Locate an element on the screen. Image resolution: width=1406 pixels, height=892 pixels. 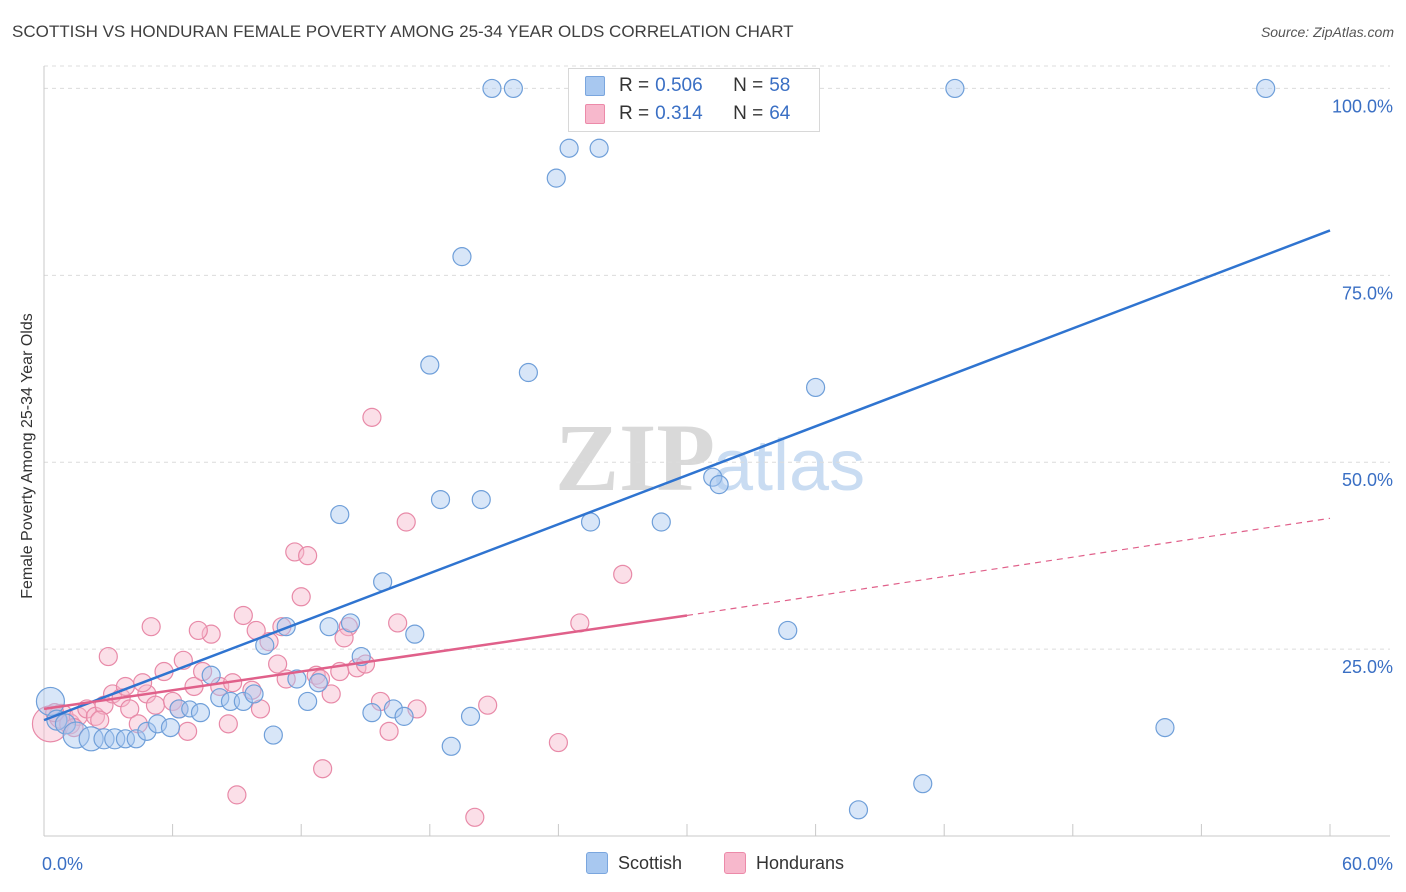
correlation-legend: R = 0.506 N = 58 R = 0.314 N = 64 is located at coordinates (694, 100).